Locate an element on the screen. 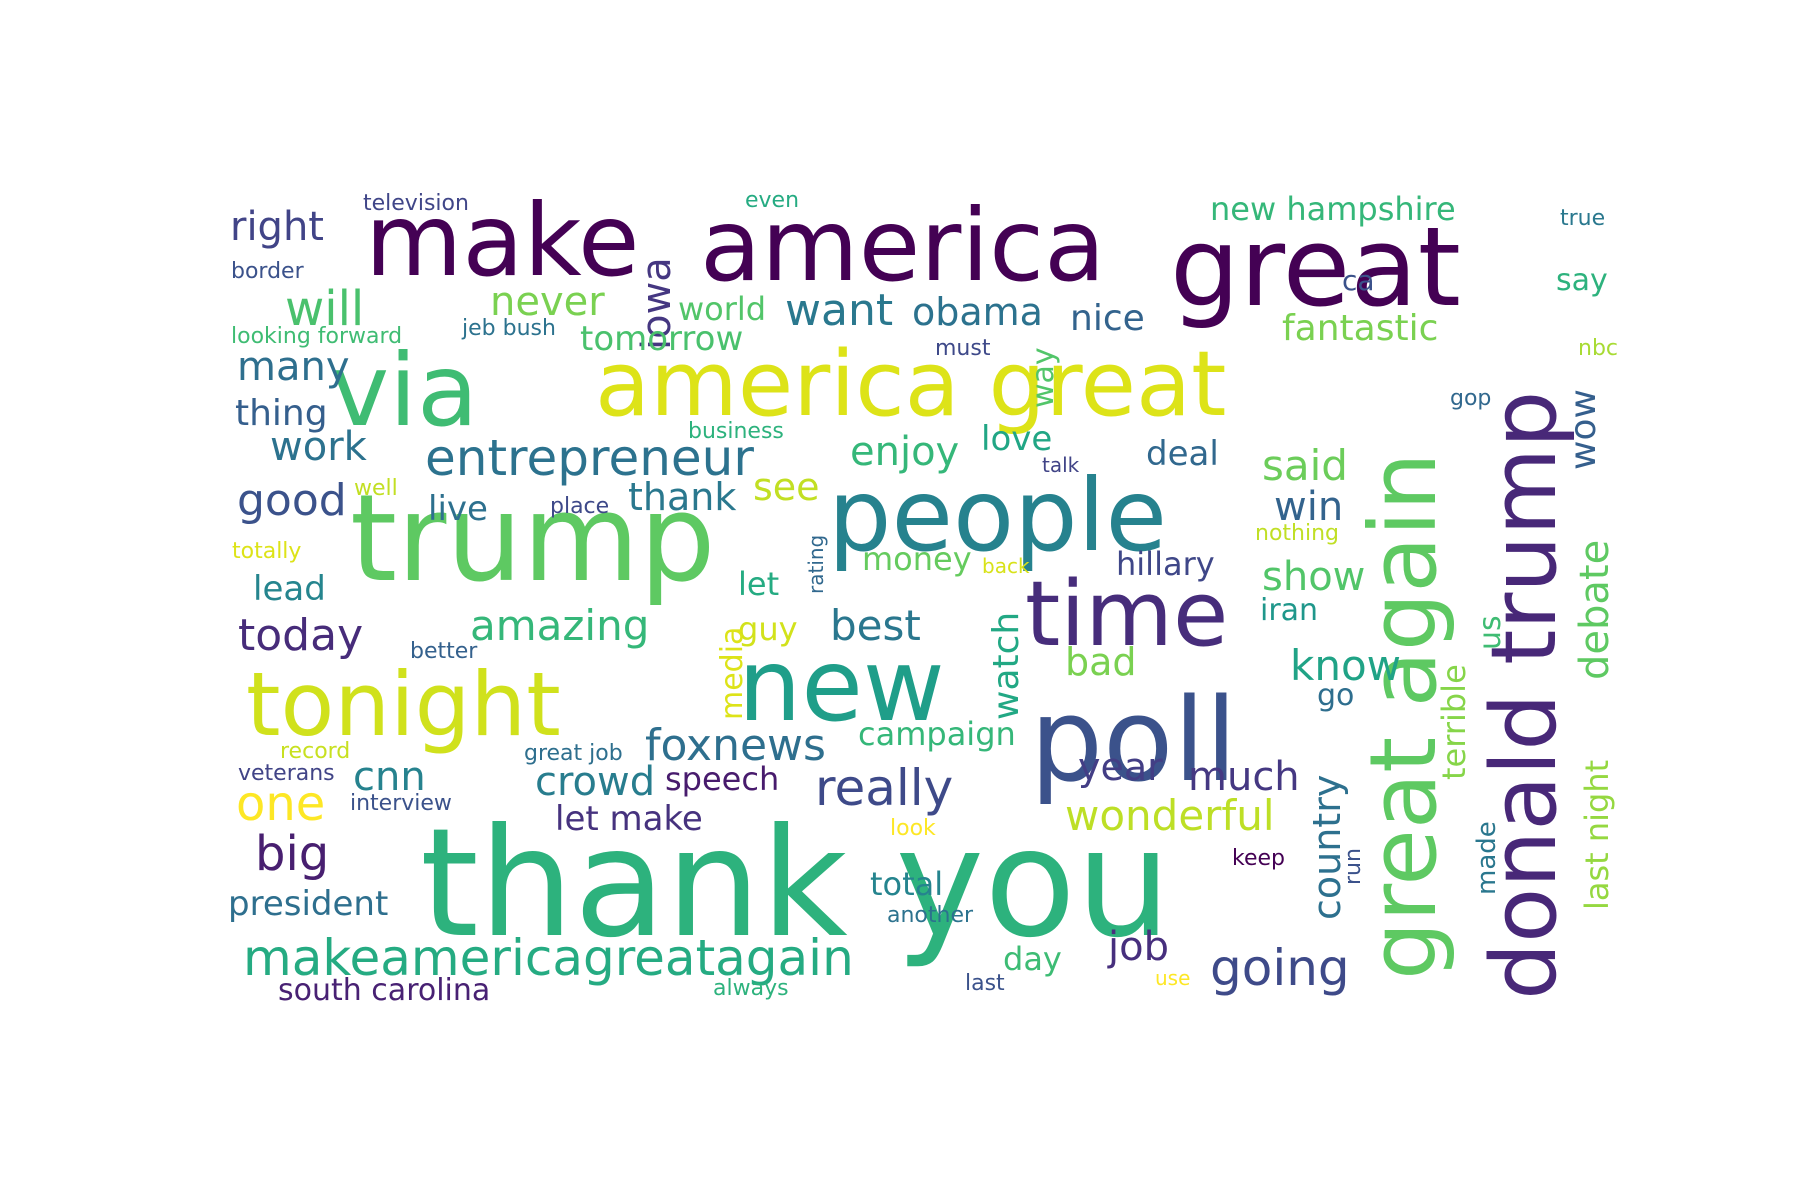  word-know: know is located at coordinates (1345, 665).